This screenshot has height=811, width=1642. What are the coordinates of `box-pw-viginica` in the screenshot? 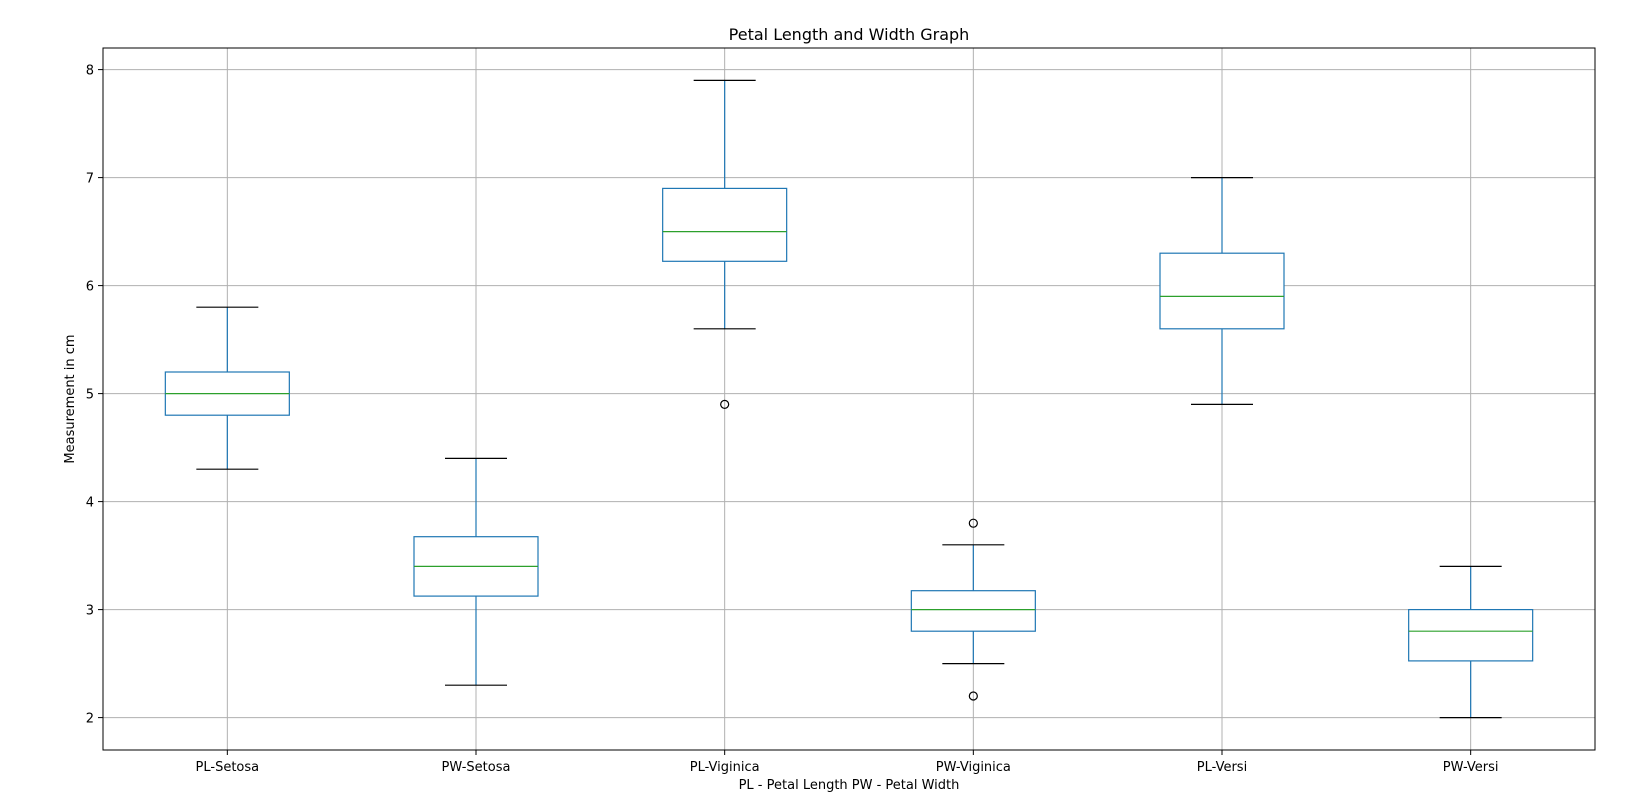 It's located at (973, 609).